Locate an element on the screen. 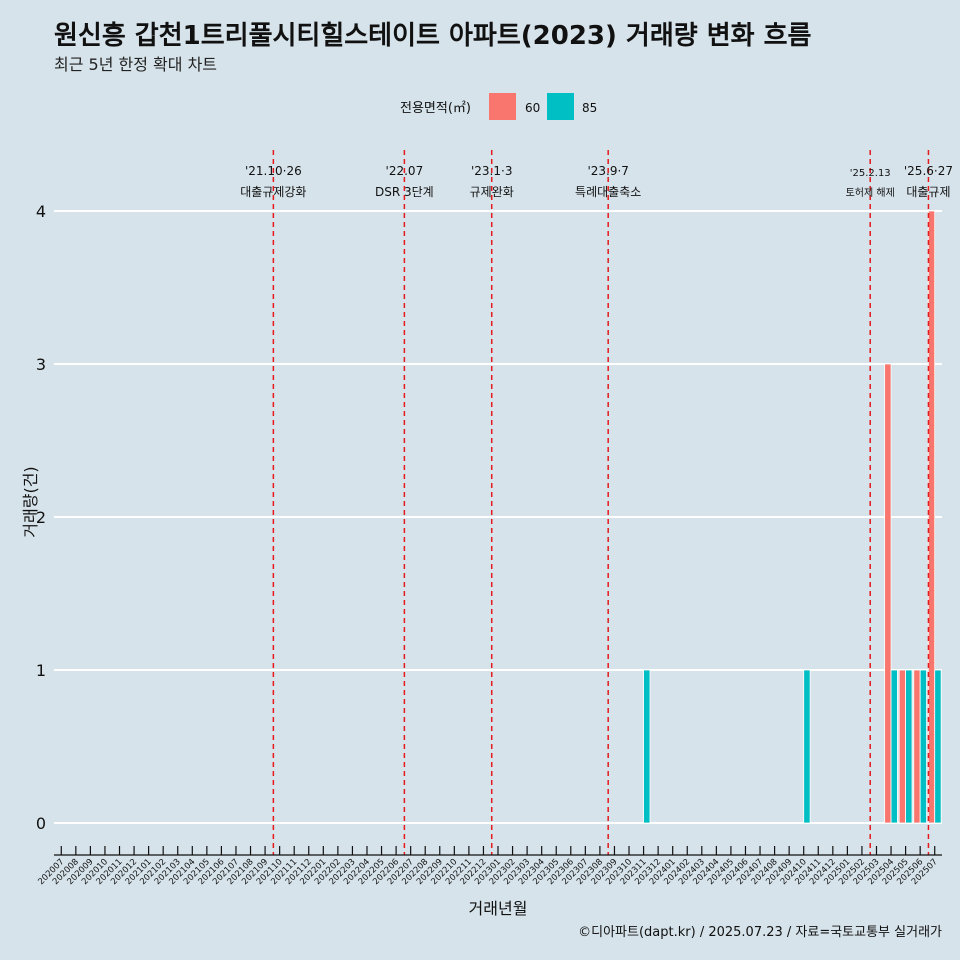 The width and height of the screenshot is (960, 960). legend-title: 전용면적(㎡) is located at coordinates (435, 108).